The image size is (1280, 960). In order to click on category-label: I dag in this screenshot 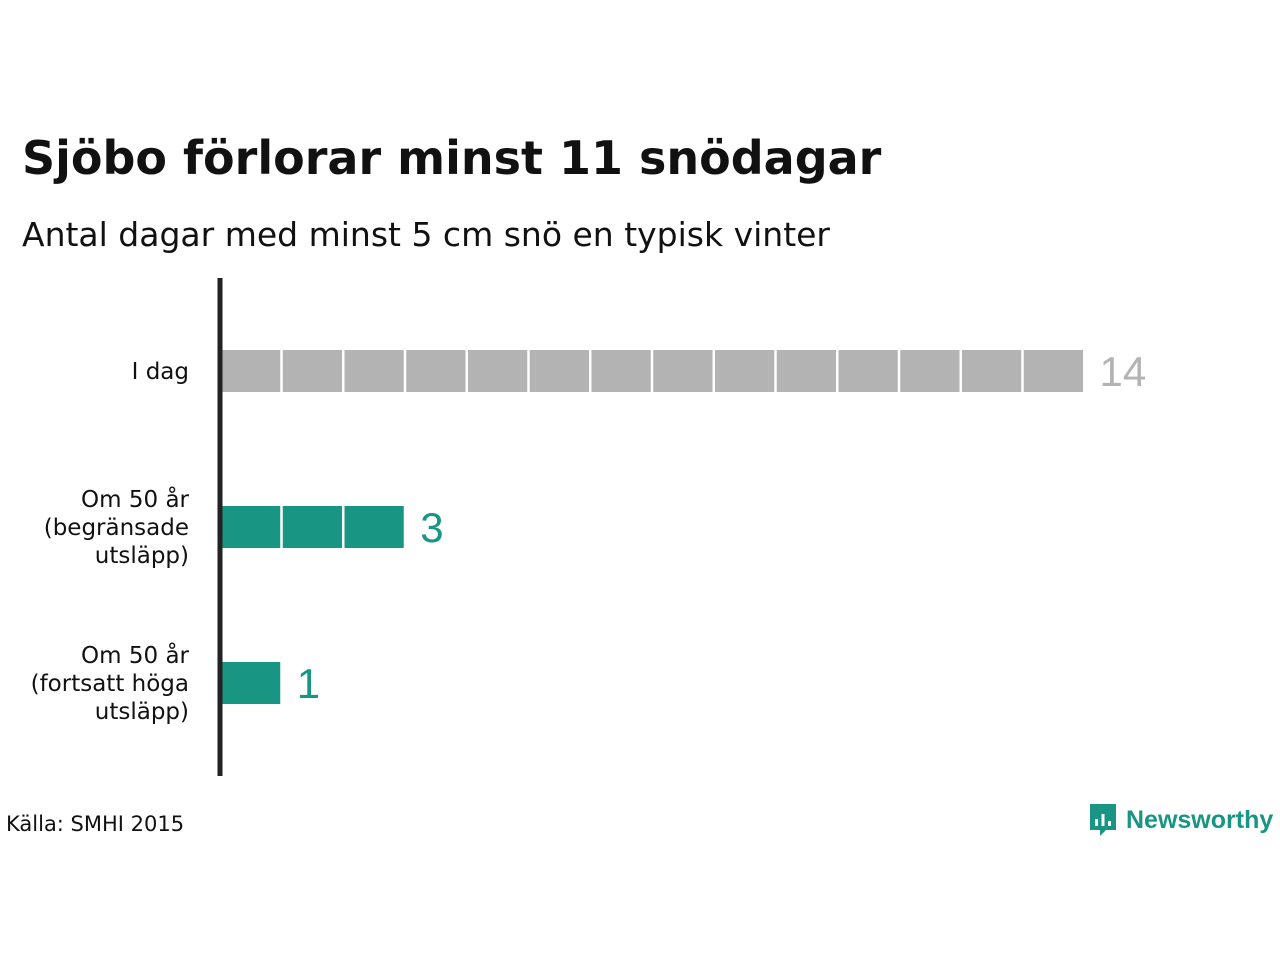, I will do `click(160, 372)`.